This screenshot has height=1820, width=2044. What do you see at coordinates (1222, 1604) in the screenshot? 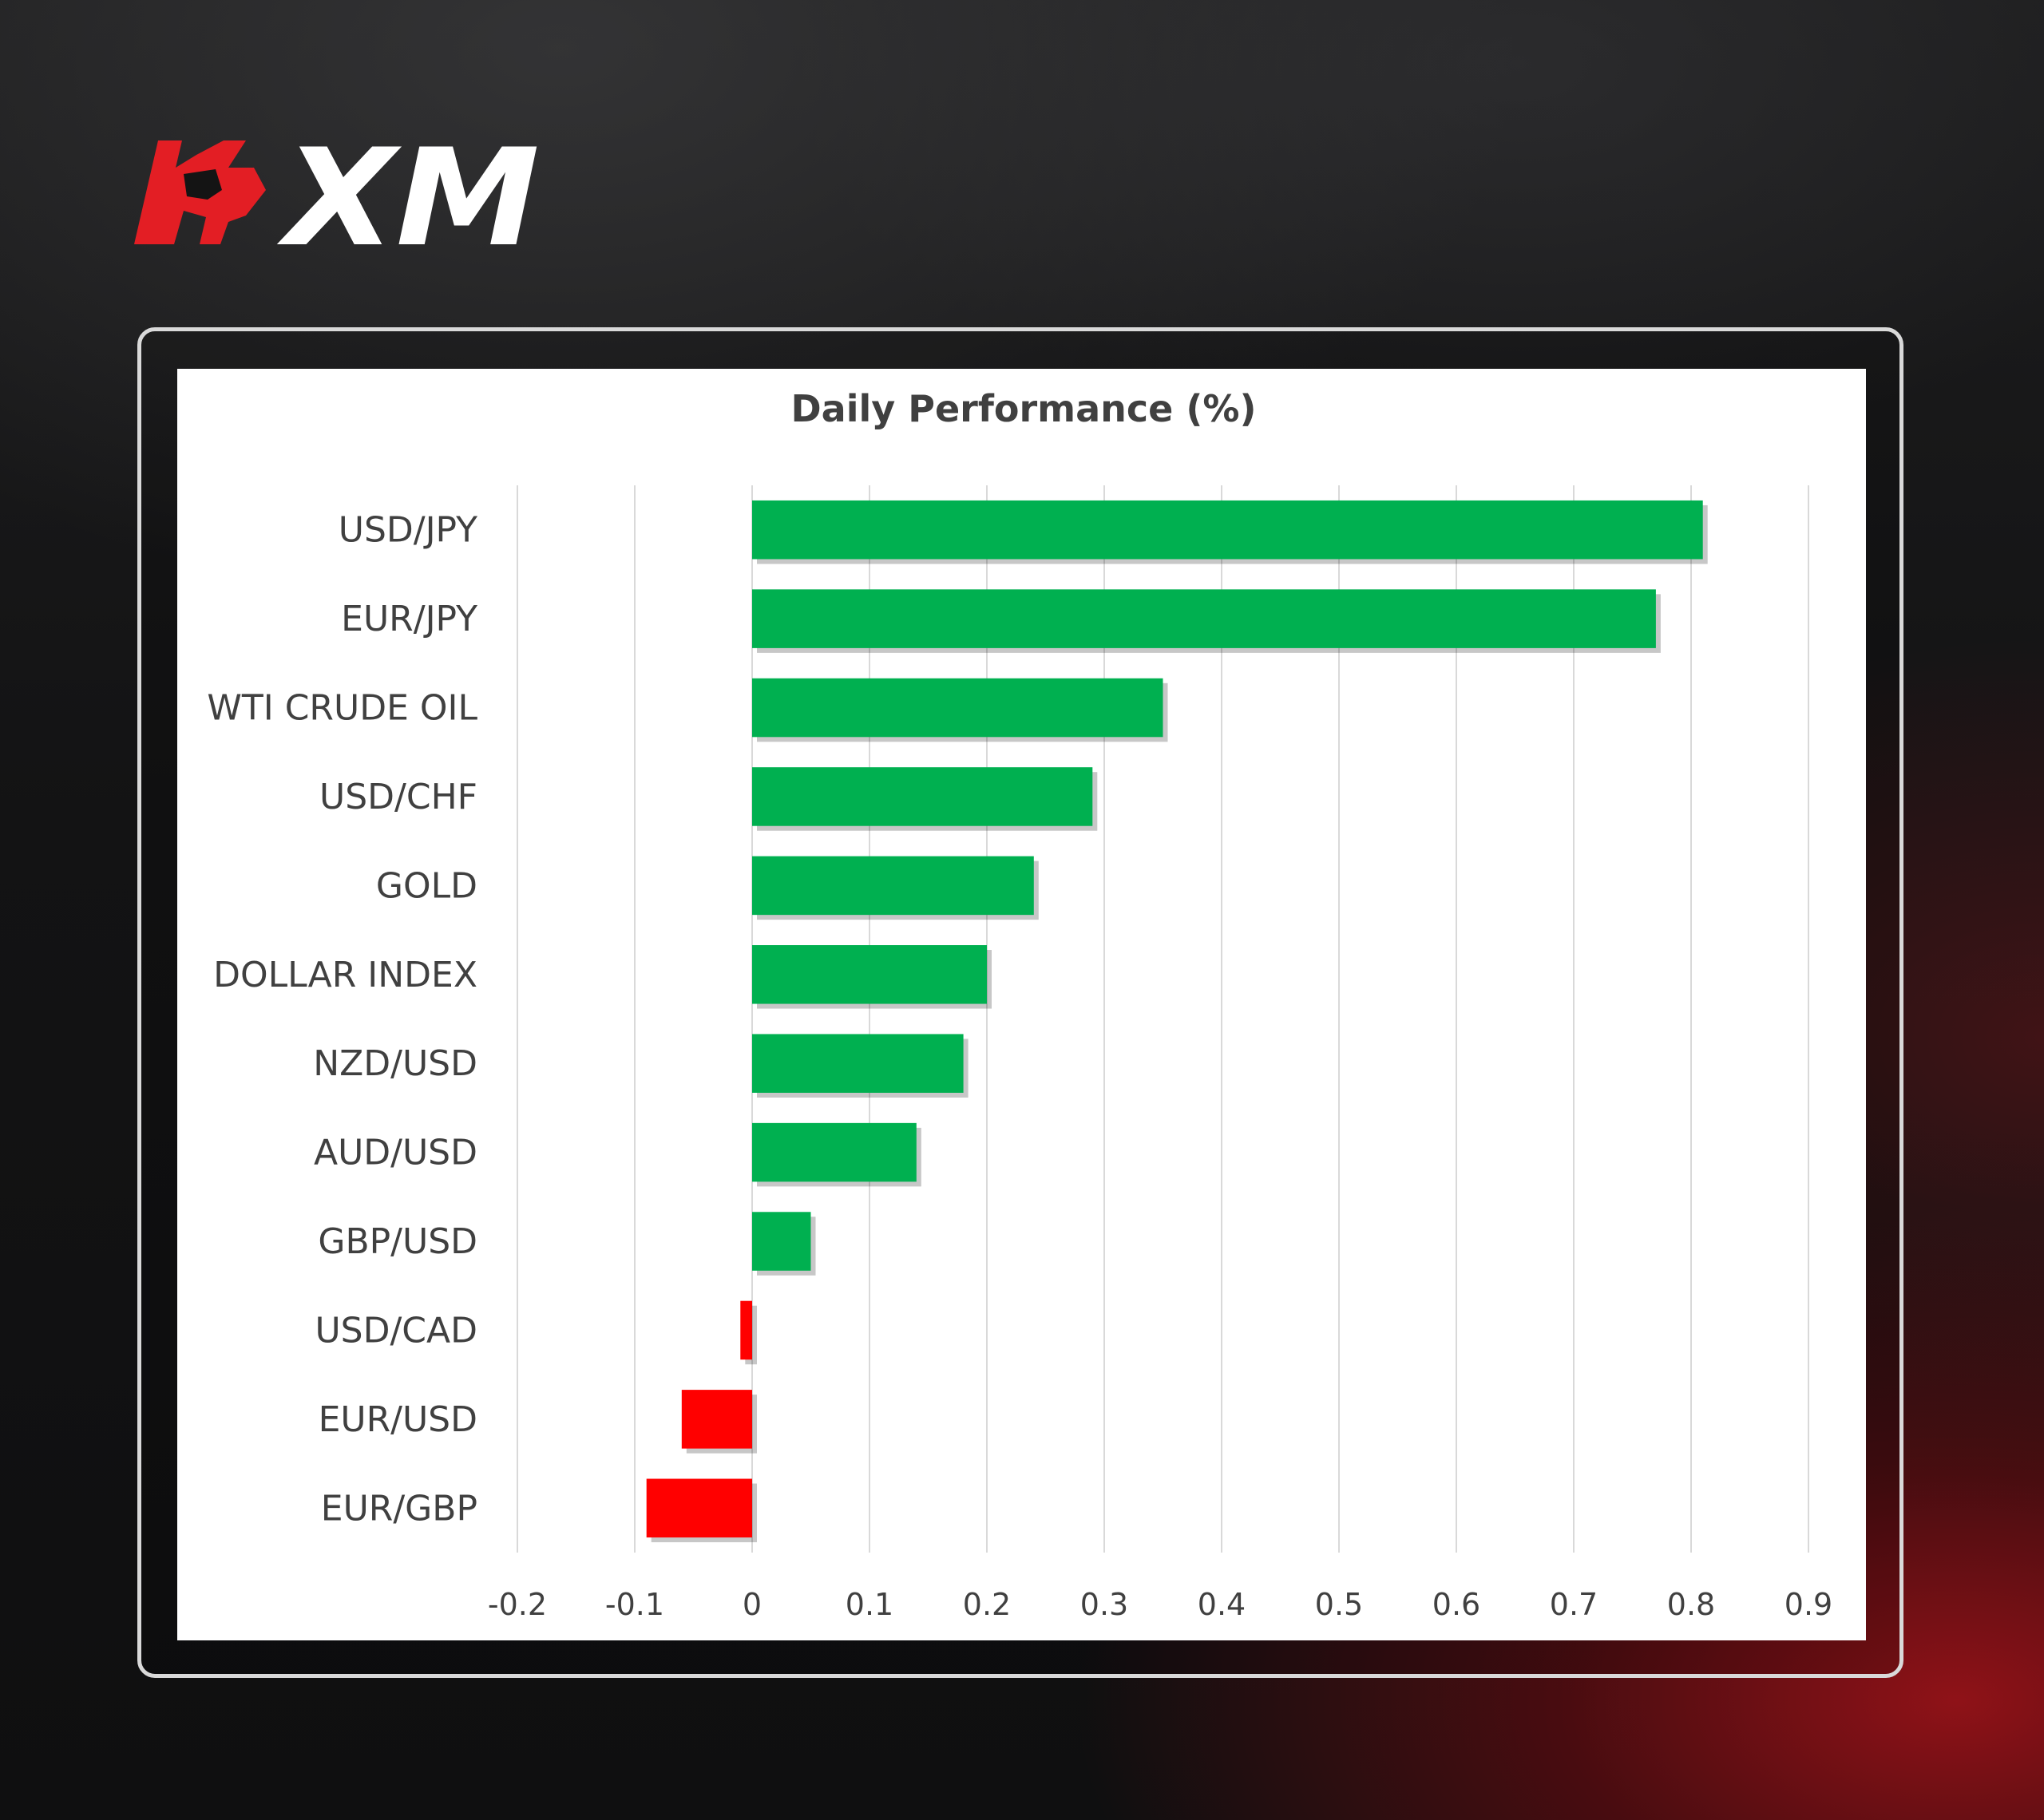
I see `x-tick-label: 0.4` at bounding box center [1222, 1604].